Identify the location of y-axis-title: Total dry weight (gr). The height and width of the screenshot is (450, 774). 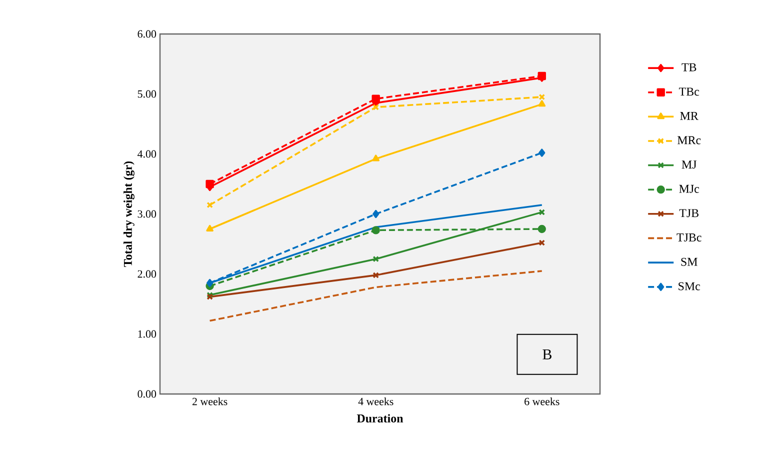
(129, 214).